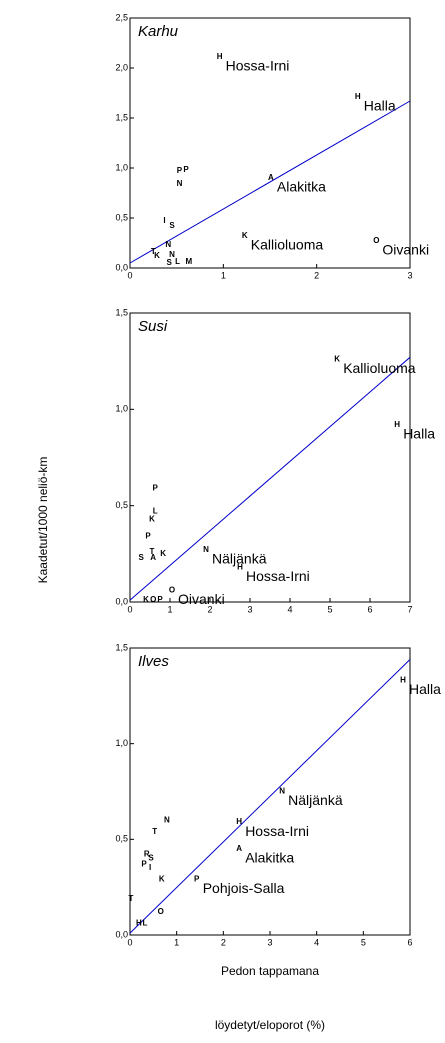 The image size is (445, 1043). I want to click on x-axis-label: löydetyt/eloporot (%), so click(270, 1025).